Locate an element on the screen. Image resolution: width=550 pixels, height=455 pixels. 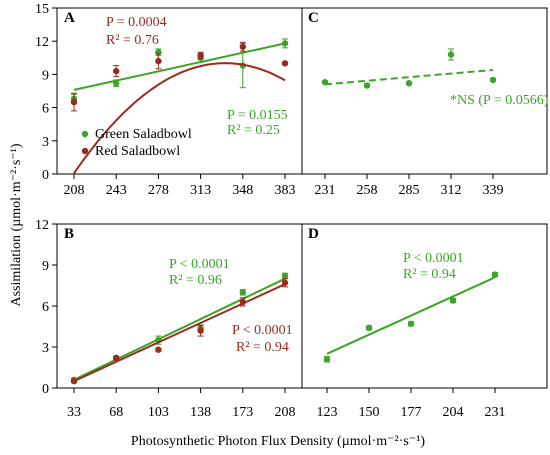
series-red-saladbowl: P = 0.0004 R² = 0.76 is located at coordinates (179, 94).